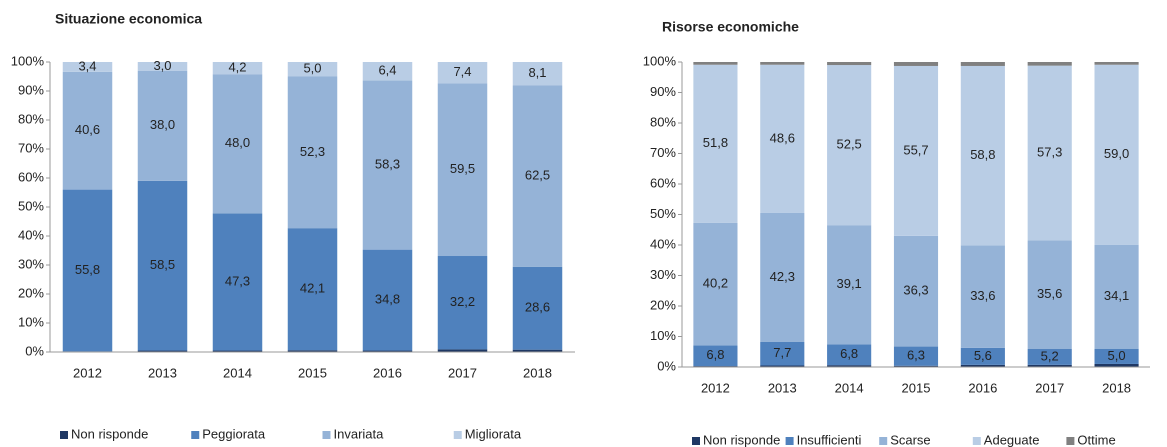  Describe the element at coordinates (730, 27) in the screenshot. I see `chart-title: Risorse economiche` at that location.